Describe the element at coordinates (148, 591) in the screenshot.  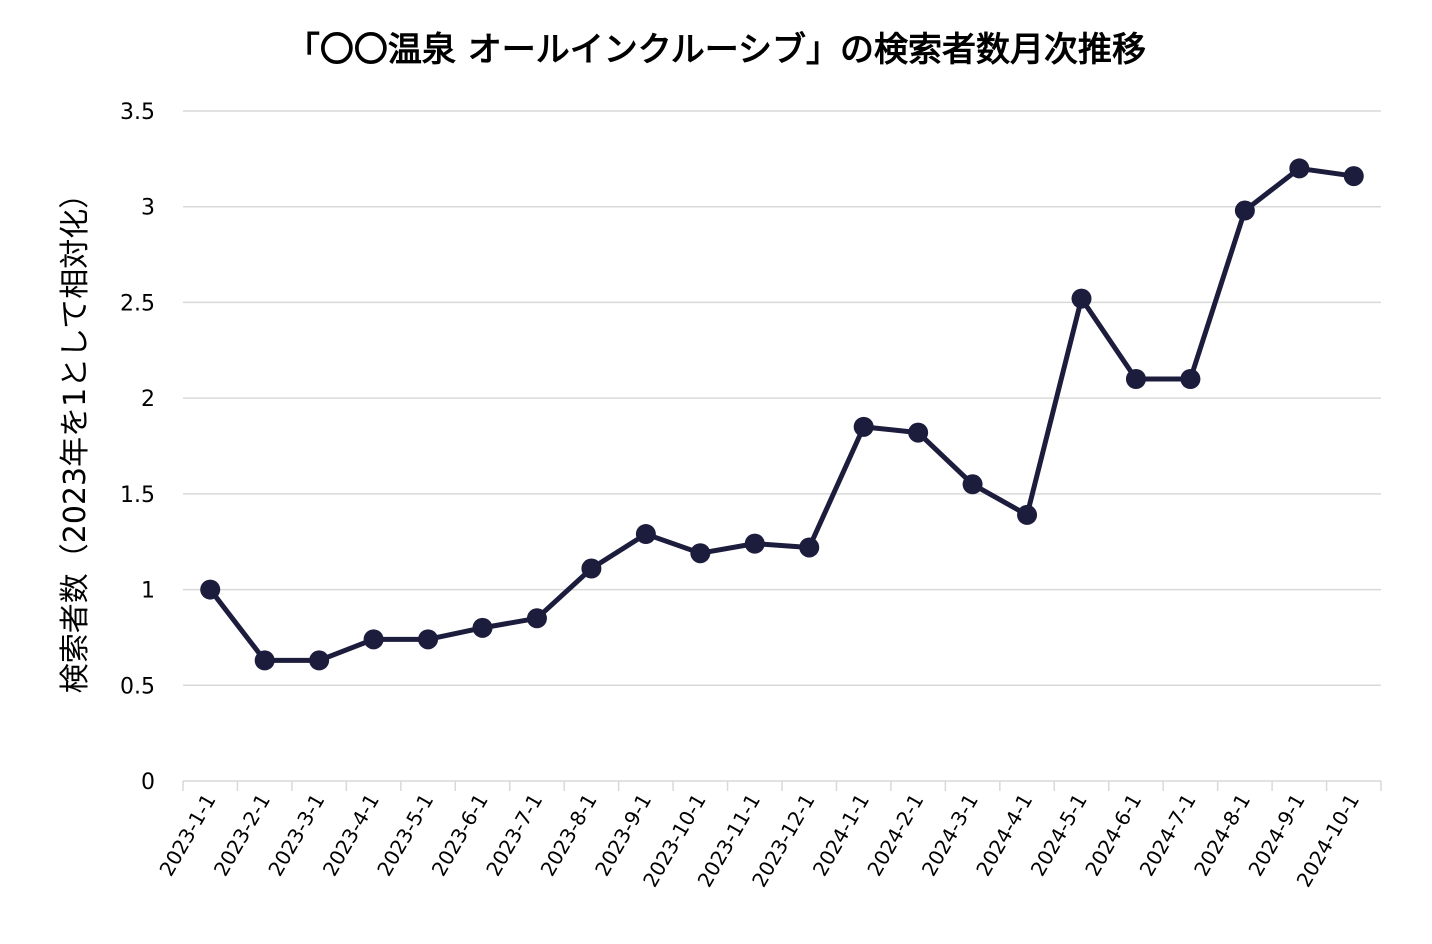
I see `y-tick-label: 1` at that location.